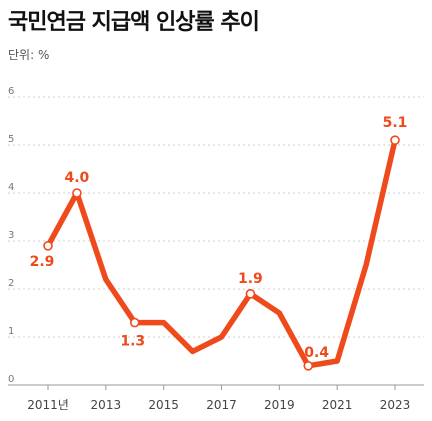 This screenshot has width=432, height=421. Describe the element at coordinates (48, 405) in the screenshot. I see `x-tick-label: 2011년` at that location.